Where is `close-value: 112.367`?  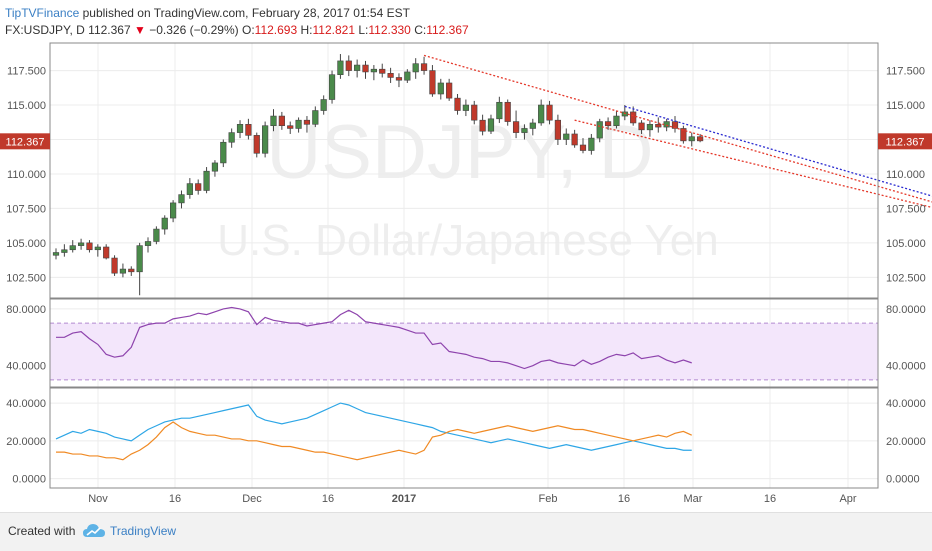 close-value: 112.367 is located at coordinates (447, 30).